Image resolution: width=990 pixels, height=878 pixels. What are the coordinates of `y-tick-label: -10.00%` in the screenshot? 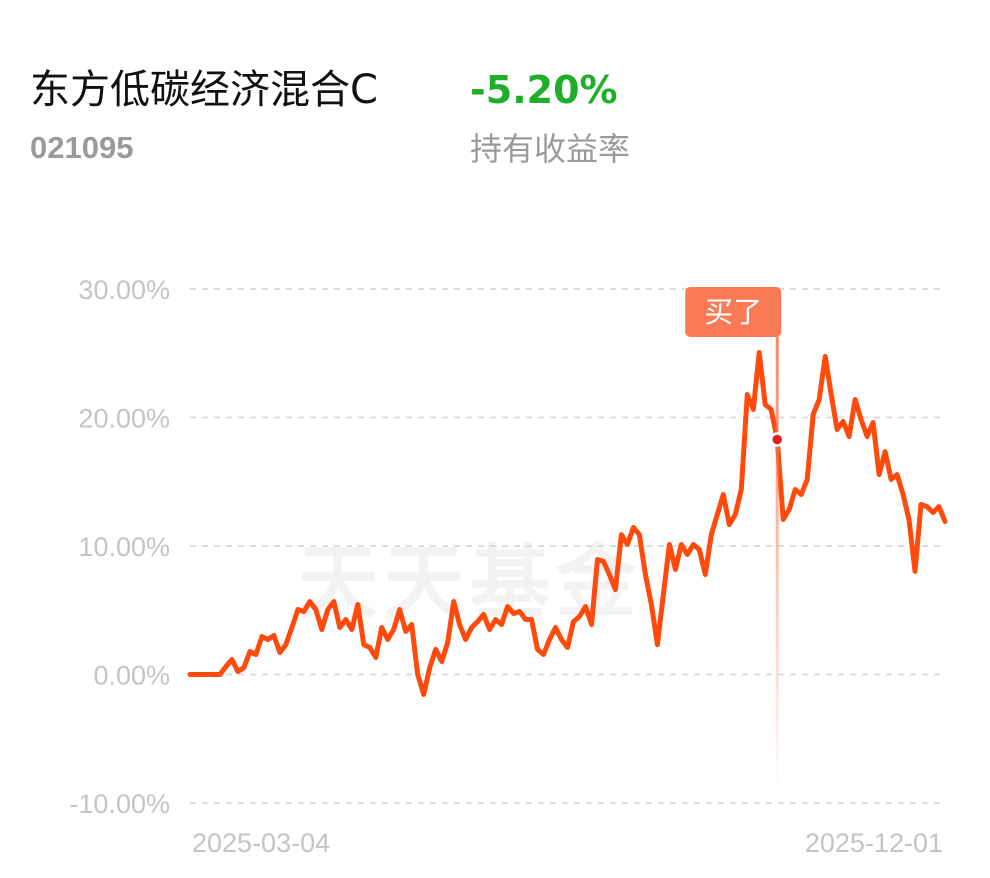 It's located at (119, 804).